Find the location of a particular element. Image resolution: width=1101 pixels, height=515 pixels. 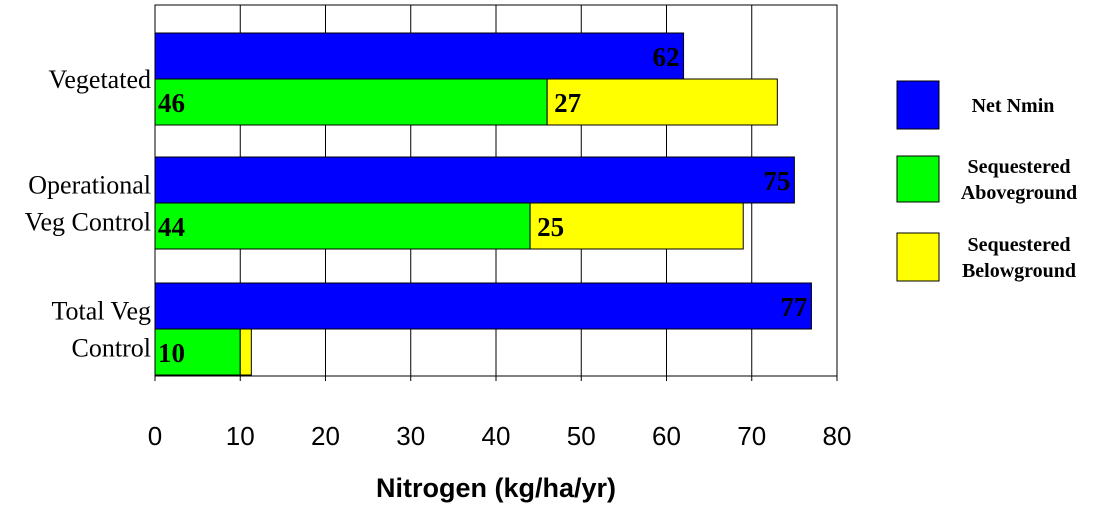

legend-swatch-belowground is located at coordinates (918, 257).